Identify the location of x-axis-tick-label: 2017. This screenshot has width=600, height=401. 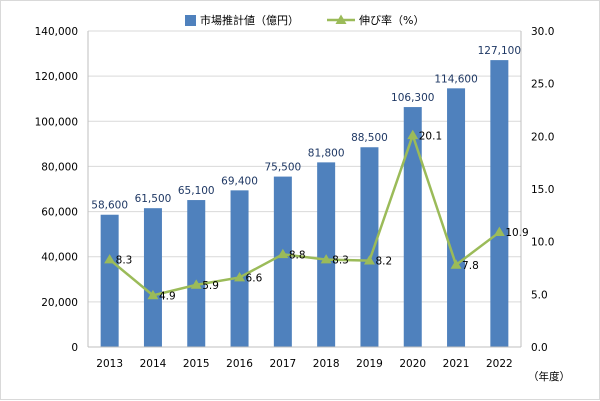
(282, 364).